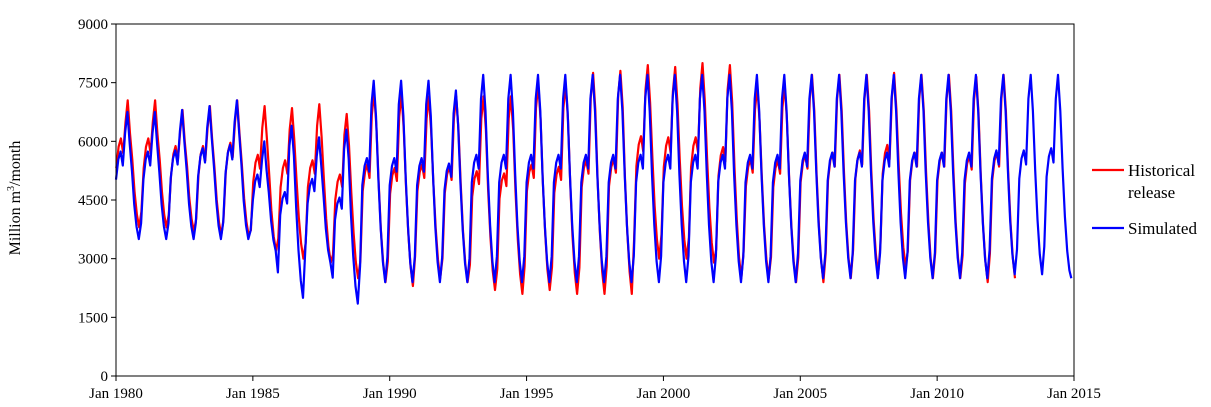 This screenshot has width=1211, height=407. Describe the element at coordinates (93, 260) in the screenshot. I see `y-tick-label: 3000` at that location.